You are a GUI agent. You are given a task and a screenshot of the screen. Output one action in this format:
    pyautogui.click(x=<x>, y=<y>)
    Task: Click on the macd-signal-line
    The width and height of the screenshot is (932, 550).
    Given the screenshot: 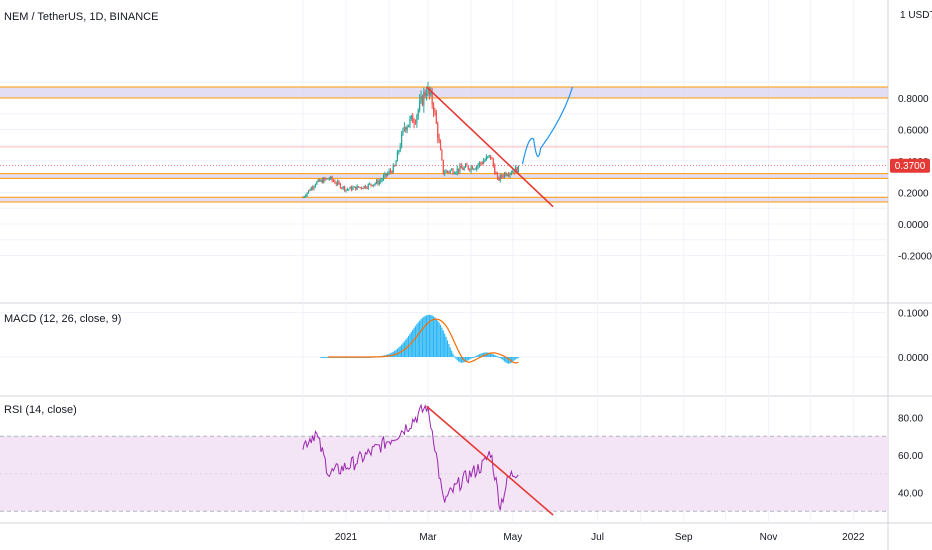 What is the action you would take?
    pyautogui.click(x=423, y=341)
    